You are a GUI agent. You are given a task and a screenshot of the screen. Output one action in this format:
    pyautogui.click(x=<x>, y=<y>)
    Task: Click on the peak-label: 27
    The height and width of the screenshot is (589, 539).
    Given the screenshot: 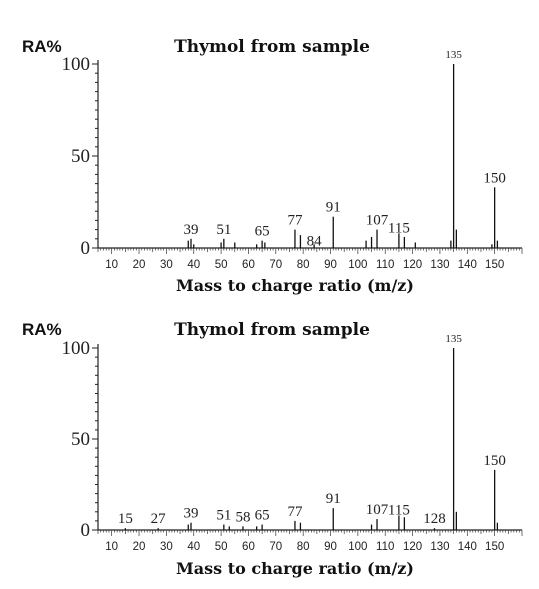 What is the action you would take?
    pyautogui.click(x=159, y=519)
    